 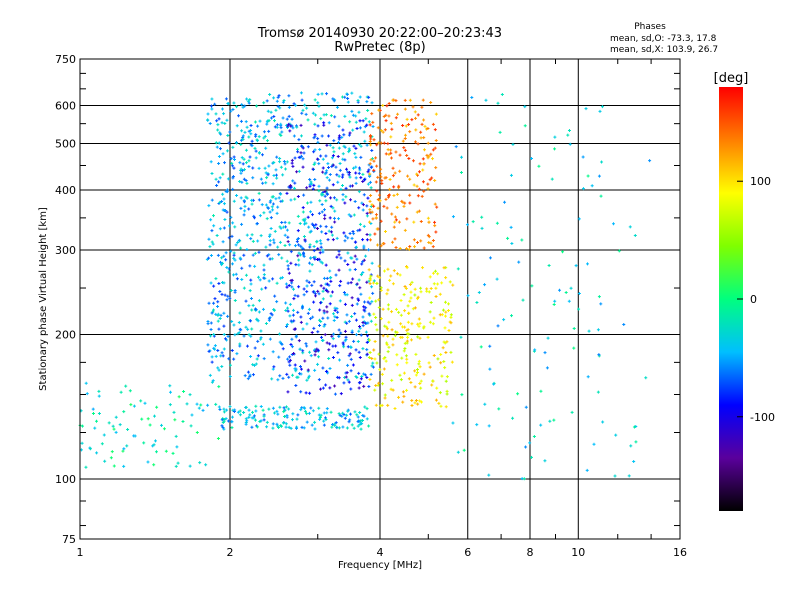 I want to click on x-tick-label: 10, so click(x=578, y=552).